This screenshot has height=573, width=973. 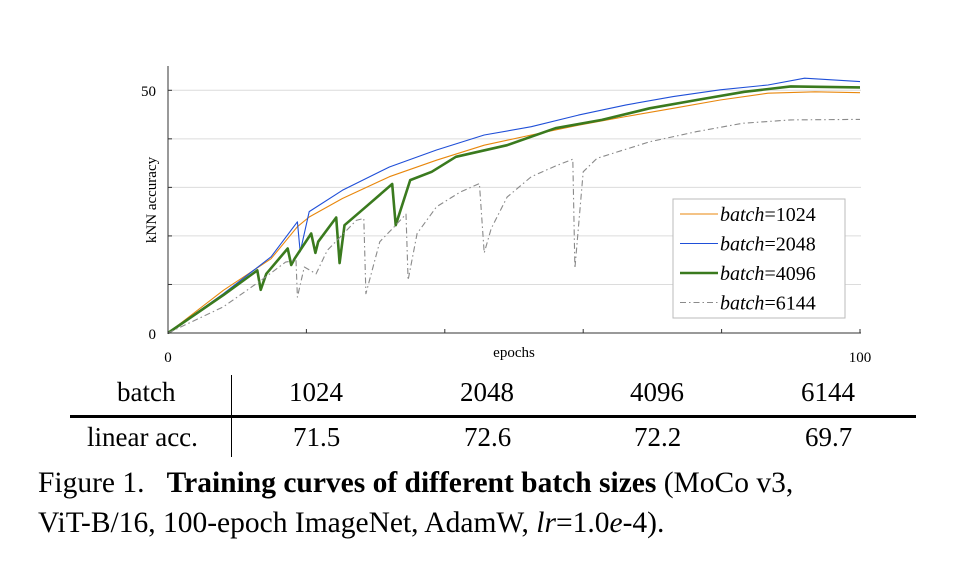 What do you see at coordinates (658, 437) in the screenshot?
I see `table-cell: 72.2` at bounding box center [658, 437].